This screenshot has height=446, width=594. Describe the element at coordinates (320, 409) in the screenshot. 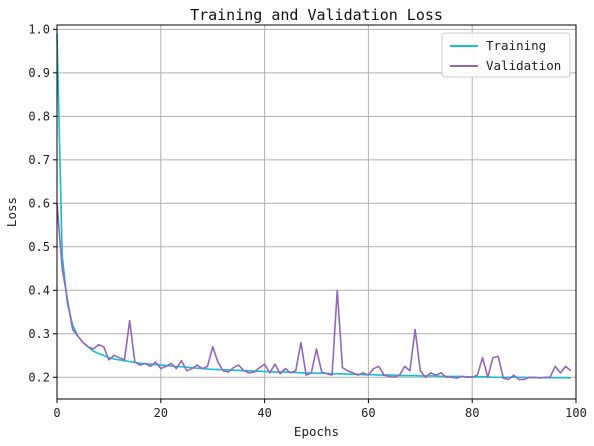

I see `x-axis: 0 20 40 60 80 100` at that location.